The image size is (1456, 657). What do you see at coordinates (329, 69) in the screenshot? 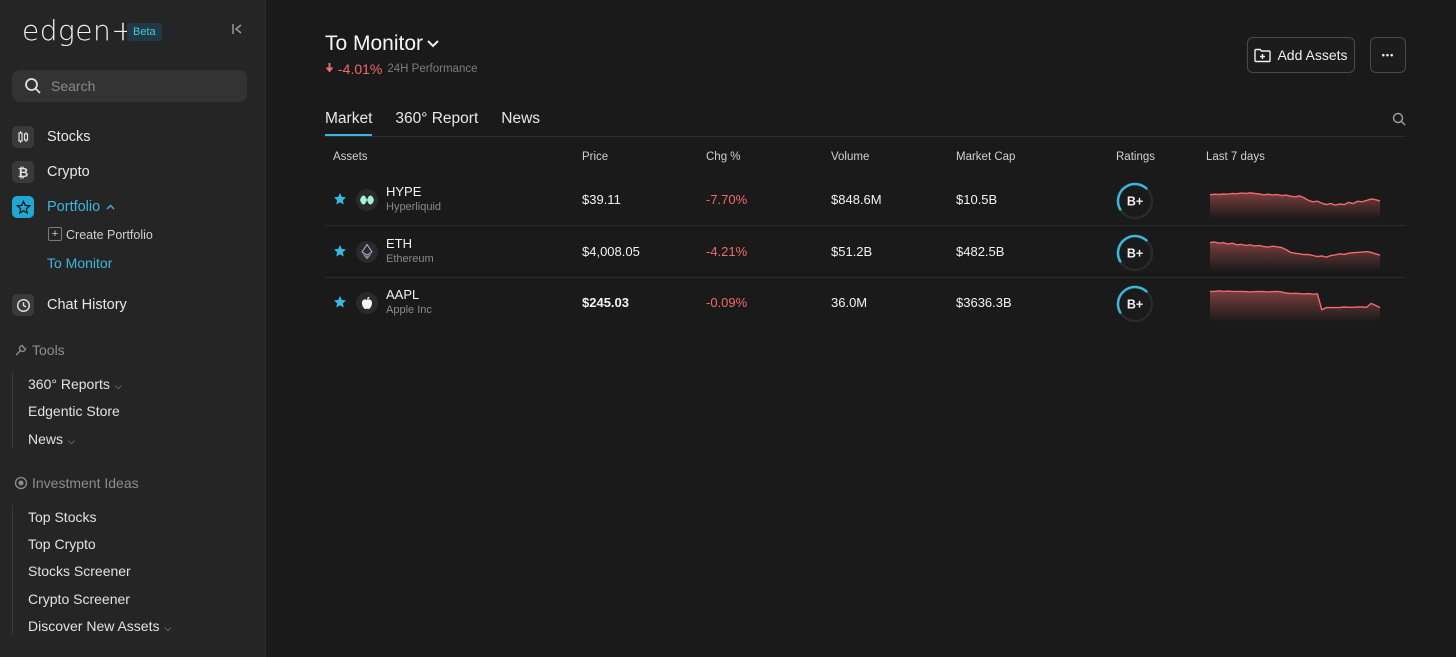
I see `arrow-down-icon` at bounding box center [329, 69].